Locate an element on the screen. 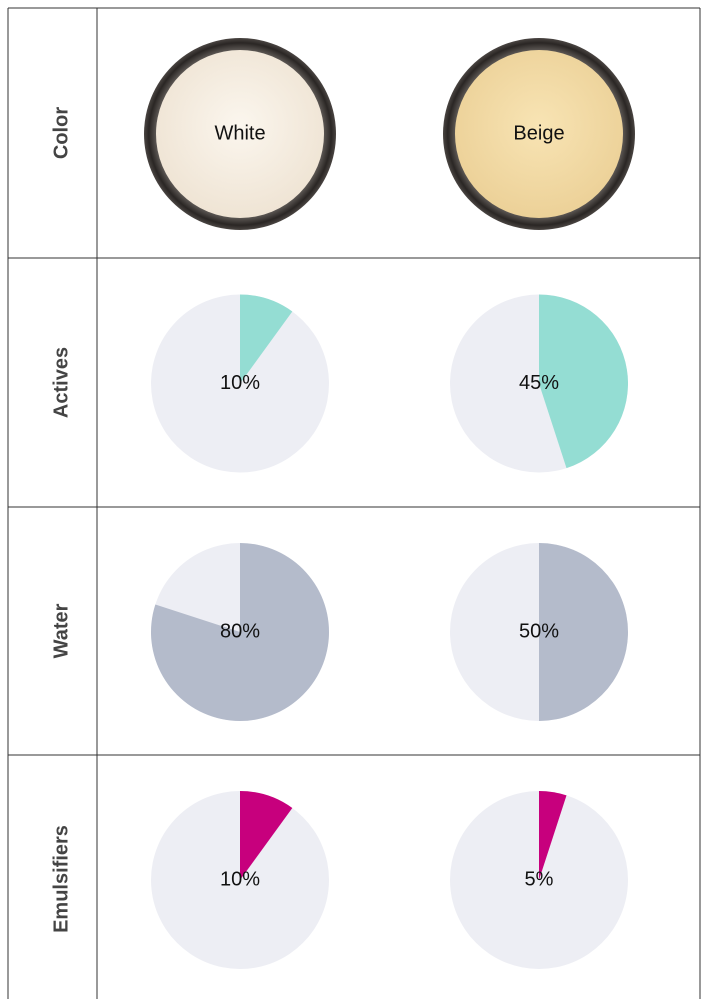 This screenshot has height=999, width=708. pie-value-label: 50% is located at coordinates (539, 631).